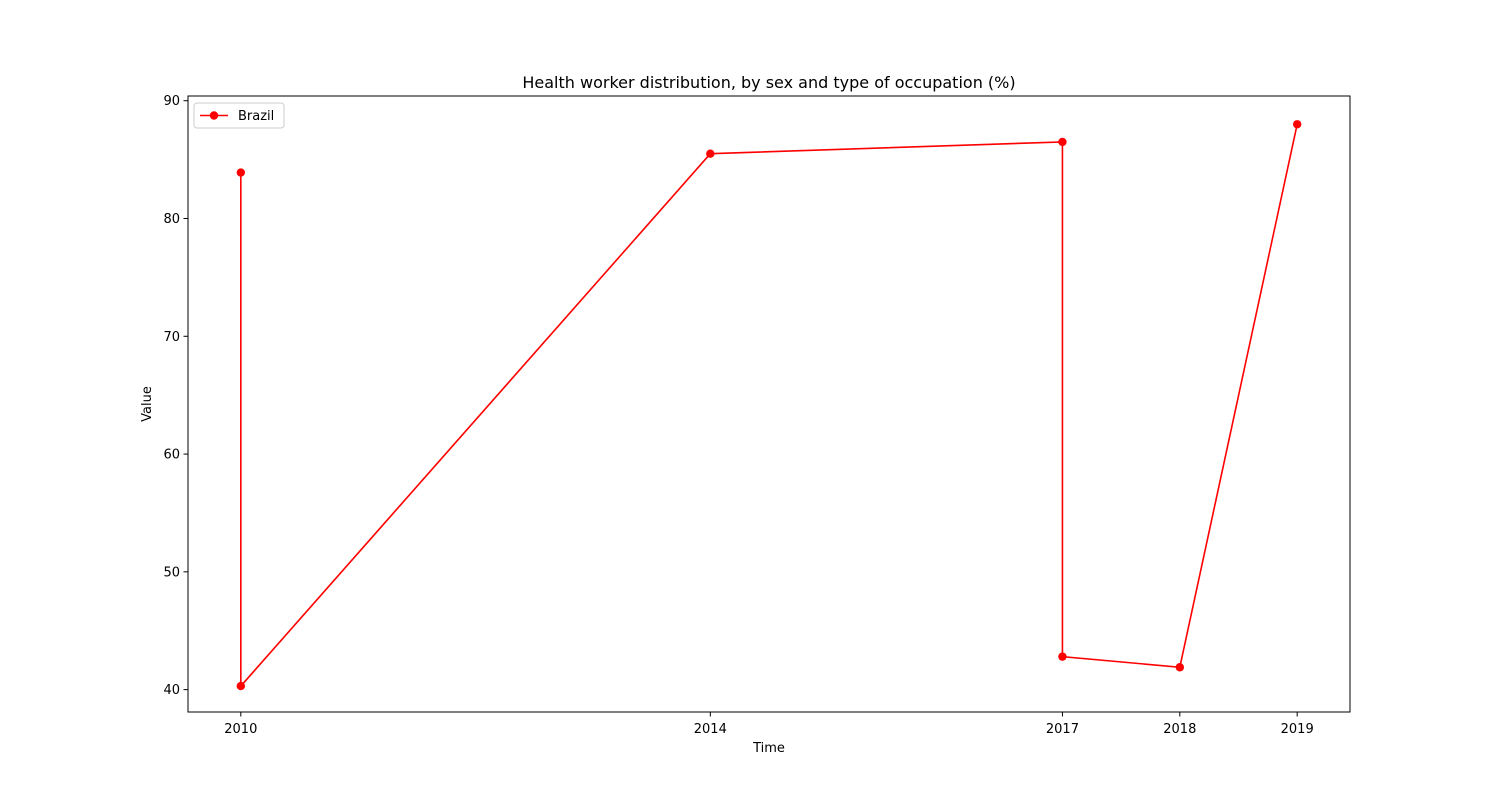 This screenshot has width=1500, height=800. I want to click on legend: Brazil, so click(239, 115).